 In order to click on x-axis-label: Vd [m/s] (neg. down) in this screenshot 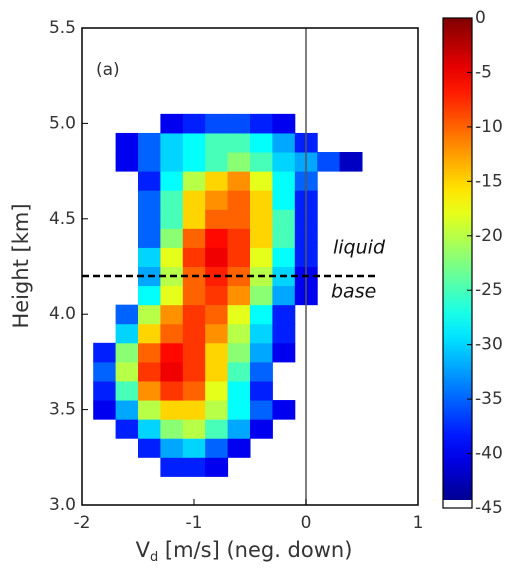, I will do `click(244, 551)`.